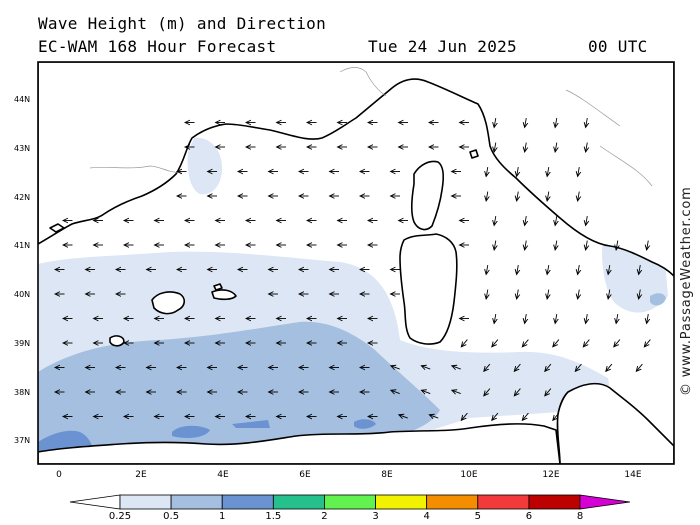  I want to click on lat-label: 42N, so click(22, 197).